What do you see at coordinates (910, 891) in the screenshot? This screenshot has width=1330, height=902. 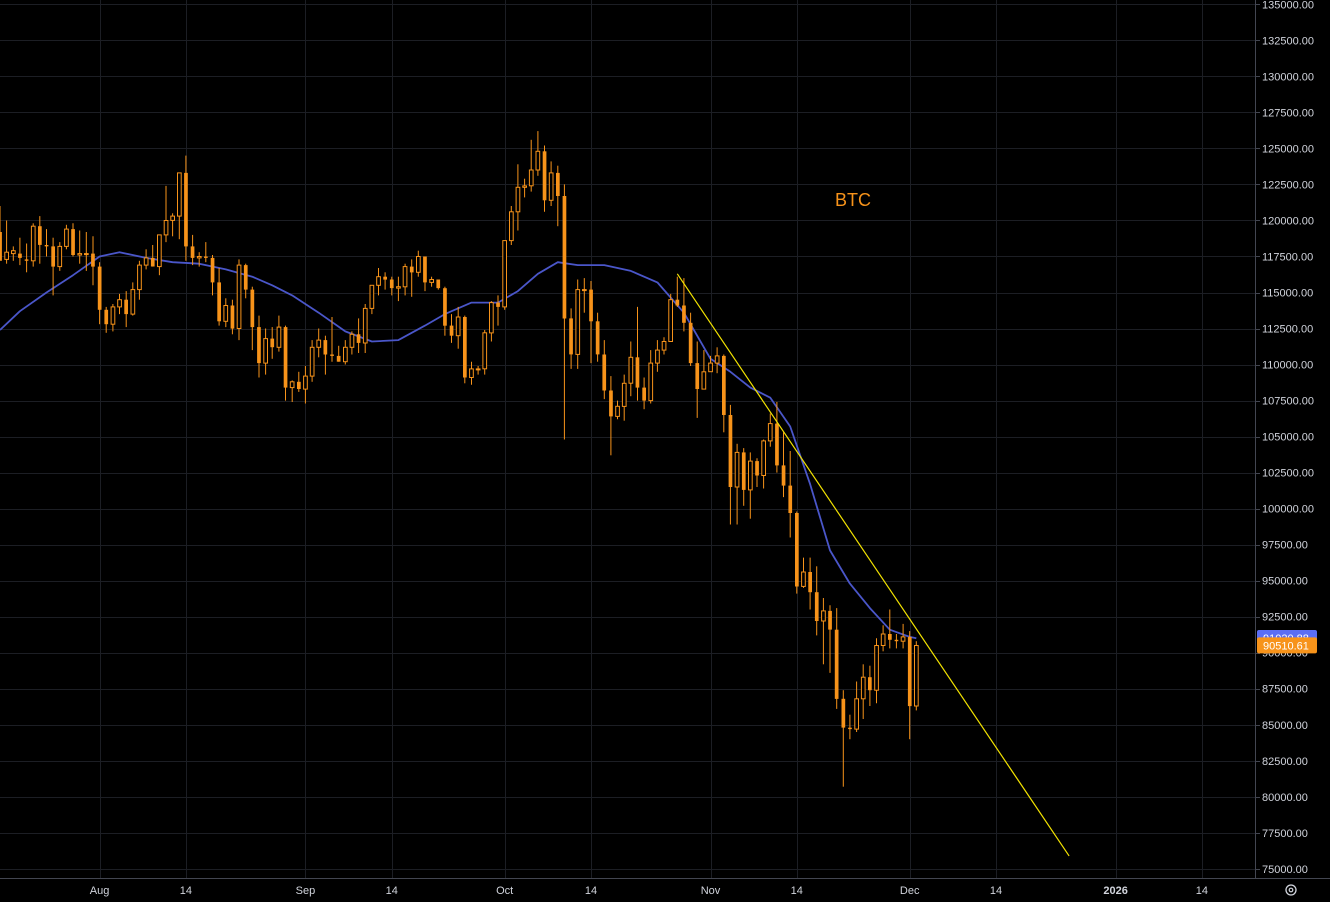 I see `x-tick-label: Dec` at bounding box center [910, 891].